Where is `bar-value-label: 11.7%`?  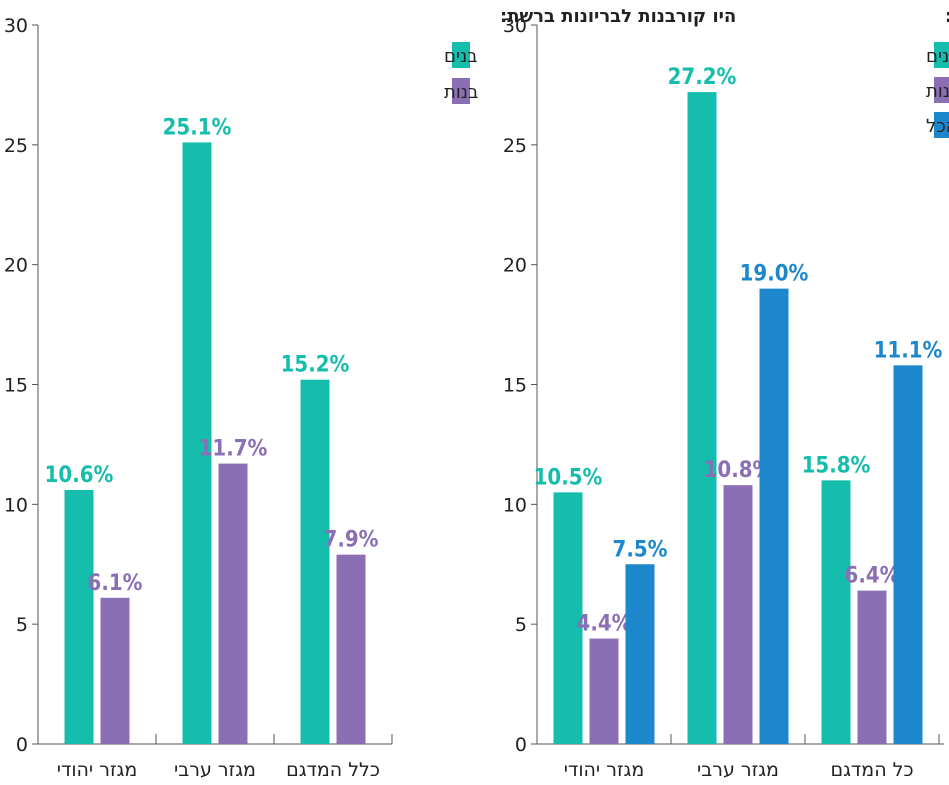 bar-value-label: 11.7% is located at coordinates (233, 449).